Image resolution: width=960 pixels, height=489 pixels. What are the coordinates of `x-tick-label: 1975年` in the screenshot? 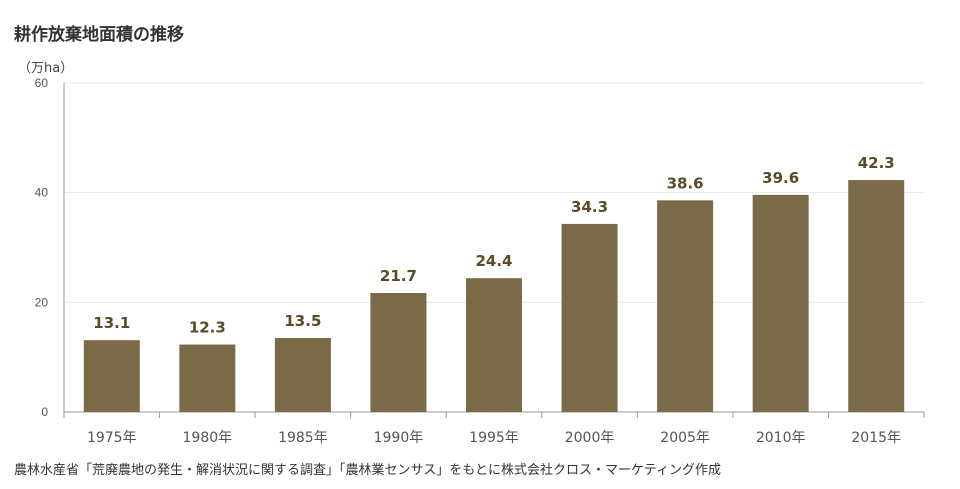 It's located at (112, 438).